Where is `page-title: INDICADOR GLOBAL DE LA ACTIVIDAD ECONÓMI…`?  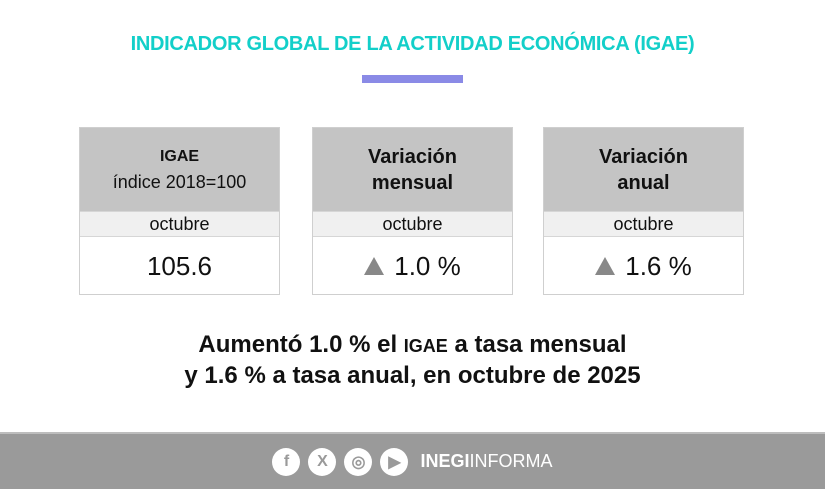 page-title: INDICADOR GLOBAL DE LA ACTIVIDAD ECONÓMI… is located at coordinates (412, 44).